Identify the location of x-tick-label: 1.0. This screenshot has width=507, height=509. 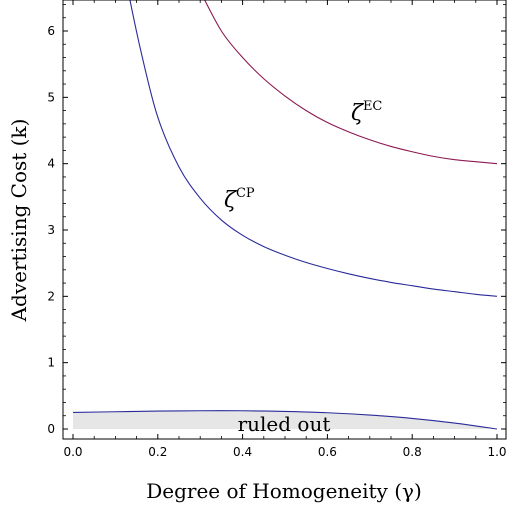
(496, 452).